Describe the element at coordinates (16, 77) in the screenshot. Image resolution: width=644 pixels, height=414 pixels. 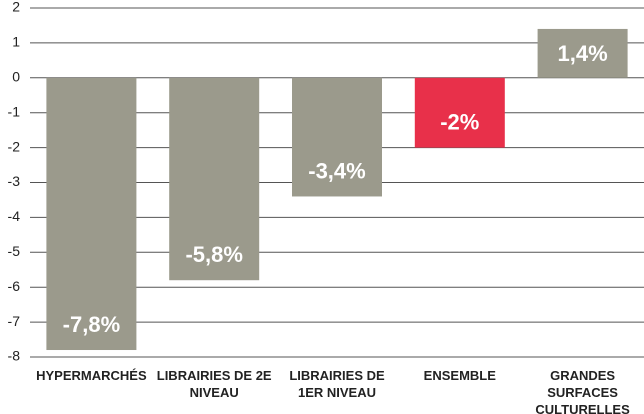
I see `y-tick-label: 0` at that location.